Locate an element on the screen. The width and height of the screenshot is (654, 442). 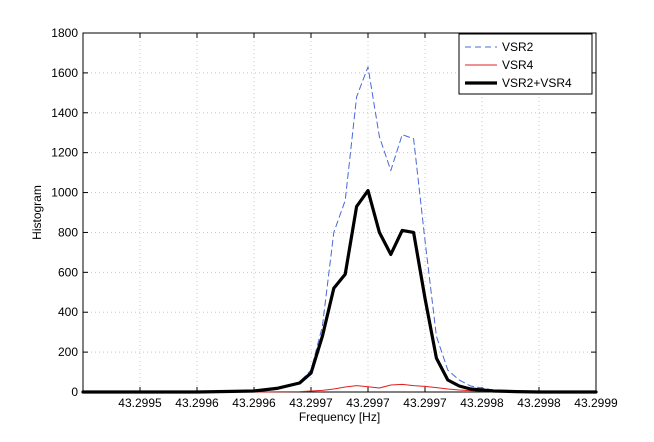
x-tick-label: 43.2995 is located at coordinates (140, 403).